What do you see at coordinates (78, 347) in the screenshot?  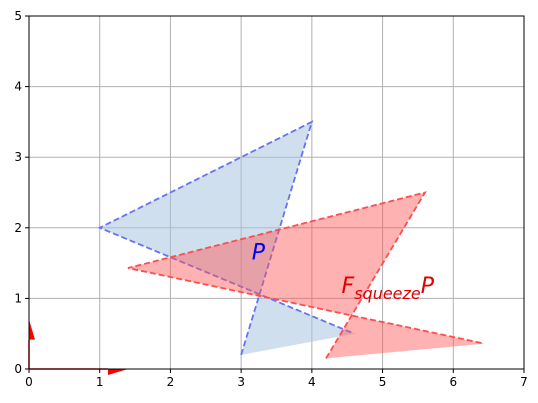 I see `arrows` at bounding box center [78, 347].